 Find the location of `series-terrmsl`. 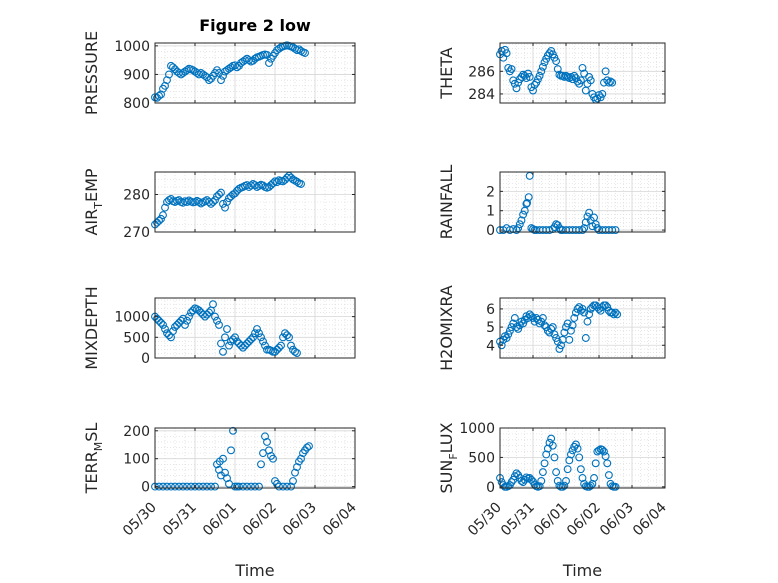

series-terrmsl is located at coordinates (232, 458).